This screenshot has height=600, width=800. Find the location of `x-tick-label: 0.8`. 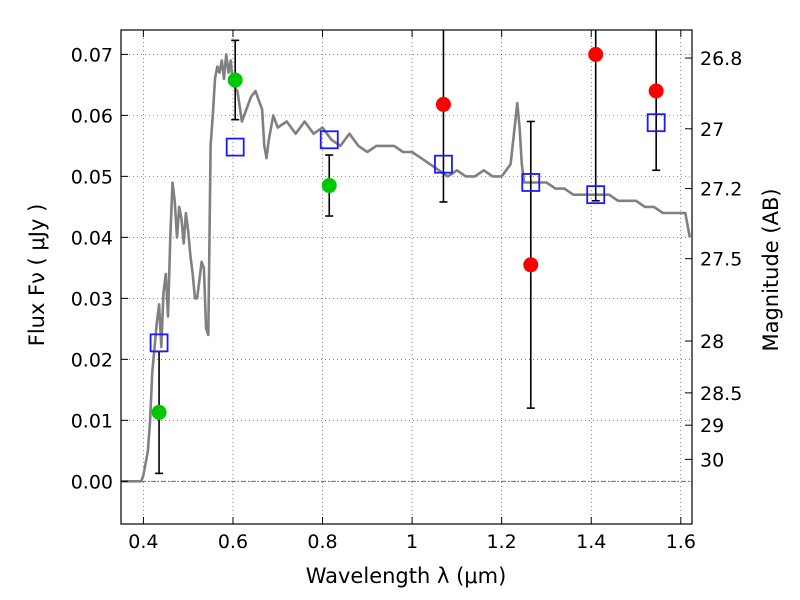

x-tick-label: 0.8 is located at coordinates (322, 542).